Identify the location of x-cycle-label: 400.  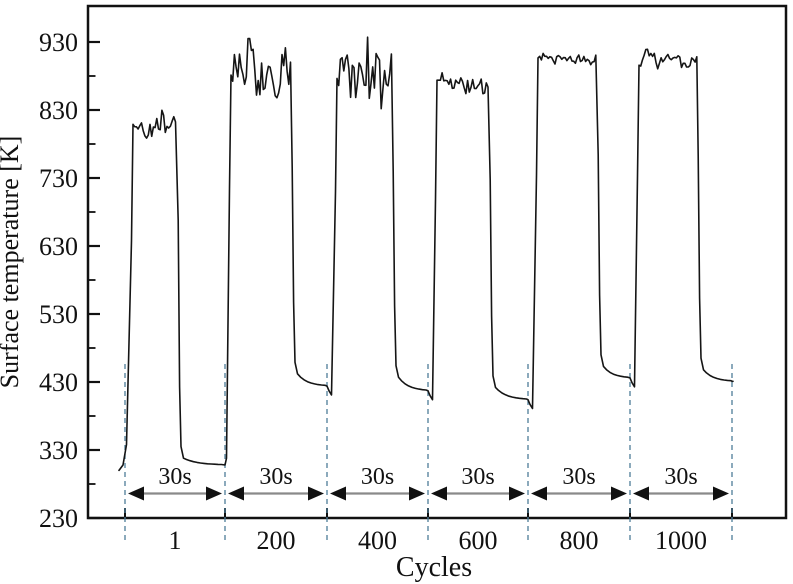
(377, 540).